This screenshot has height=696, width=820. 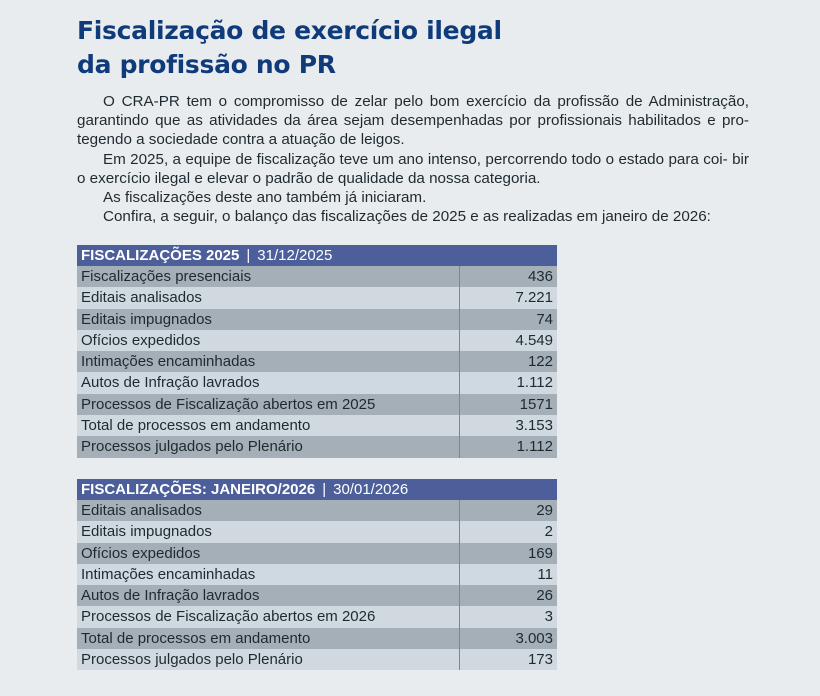 I want to click on row-value: 2, so click(x=548, y=532).